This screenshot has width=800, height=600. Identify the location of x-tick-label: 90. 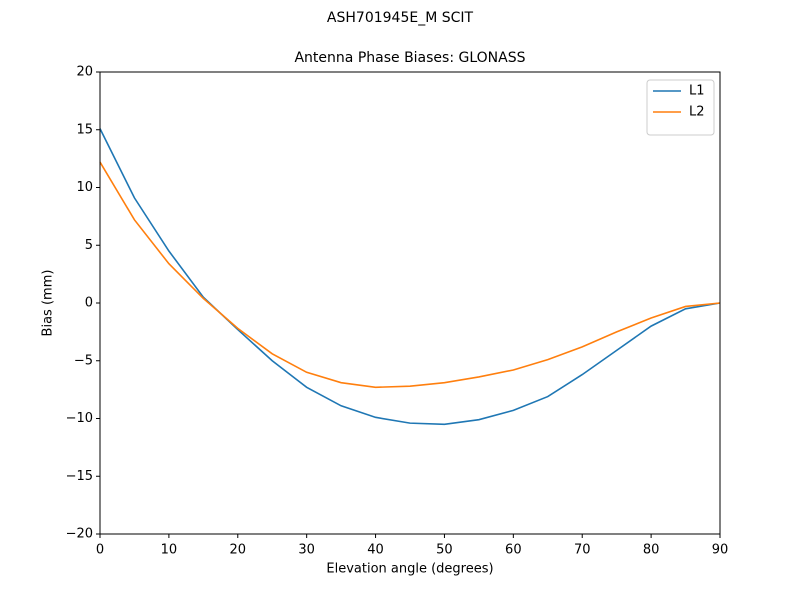
(720, 550).